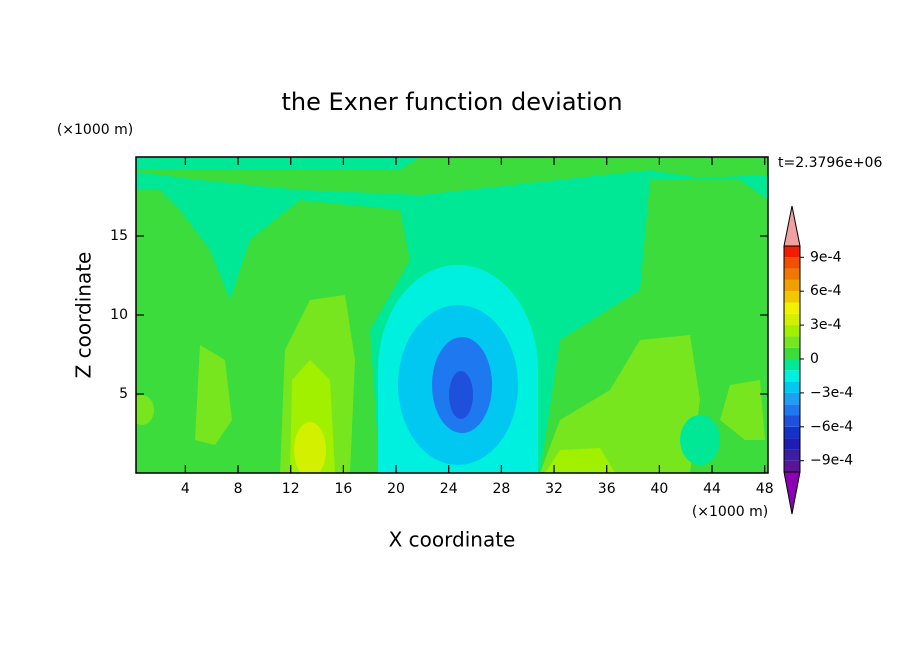  I want to click on x-tick-label: 44, so click(712, 489).